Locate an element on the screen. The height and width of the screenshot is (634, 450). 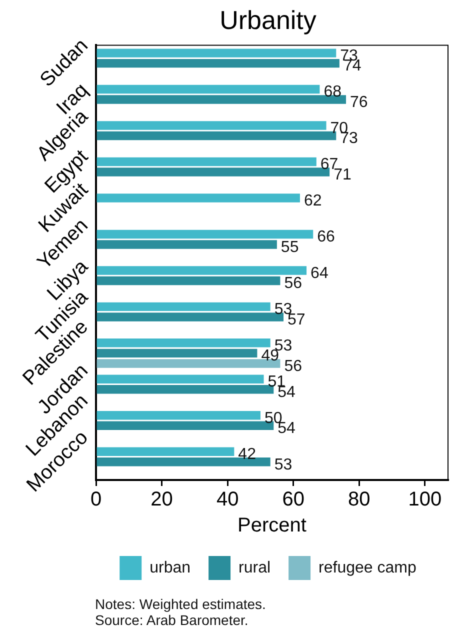
data-label: 62 is located at coordinates (313, 201).